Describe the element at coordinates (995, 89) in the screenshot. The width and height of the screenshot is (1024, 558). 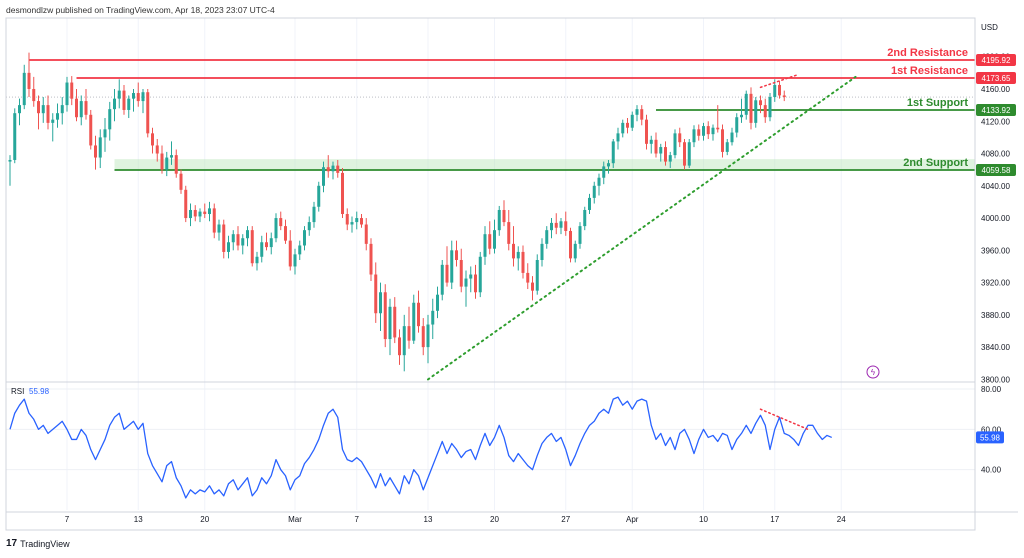
I see `price-tick-label: 4160.00` at that location.